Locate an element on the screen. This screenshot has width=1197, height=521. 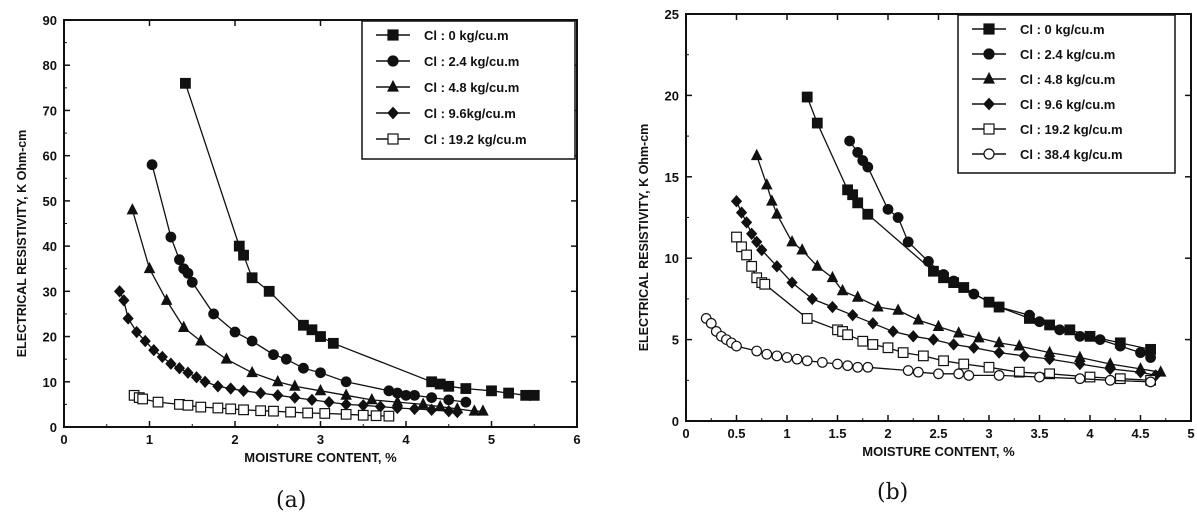
x-tick-label: 0 is located at coordinates (63, 439).